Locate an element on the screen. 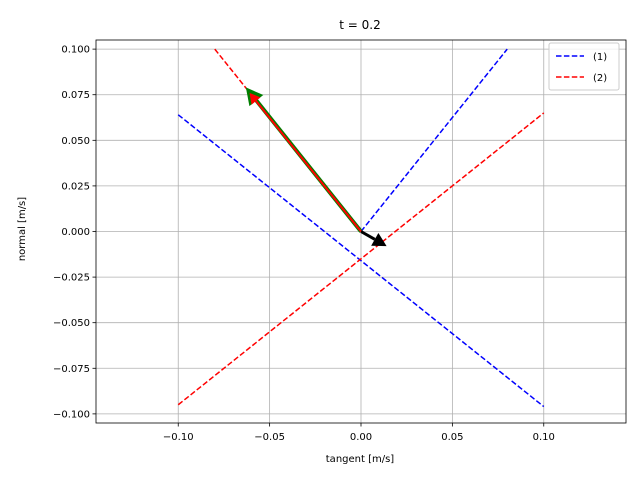 The image size is (640, 480). y-tick-label: −0.100 is located at coordinates (71, 414).